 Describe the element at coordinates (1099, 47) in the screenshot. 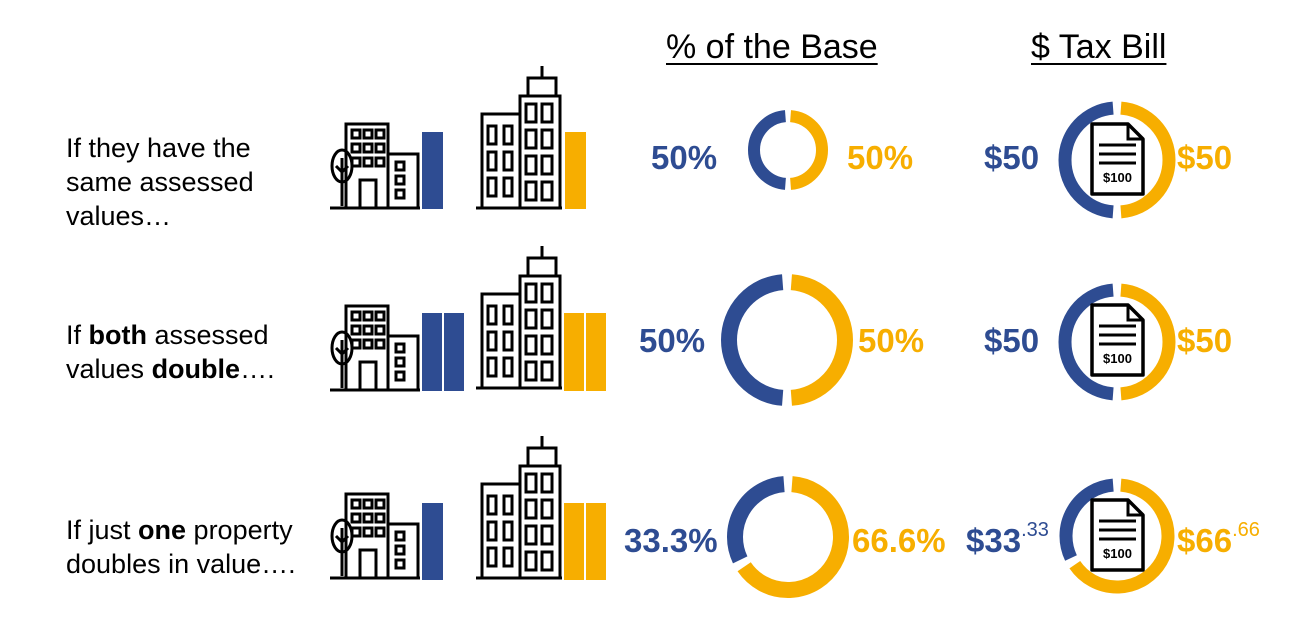

I see `header-tax-bill: $ Tax Bill` at that location.